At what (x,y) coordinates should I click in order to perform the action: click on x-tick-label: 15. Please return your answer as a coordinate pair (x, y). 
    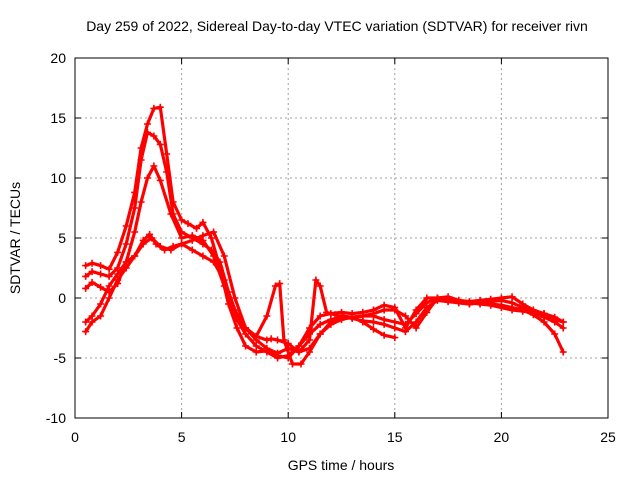
    Looking at the image, I should click on (395, 437).